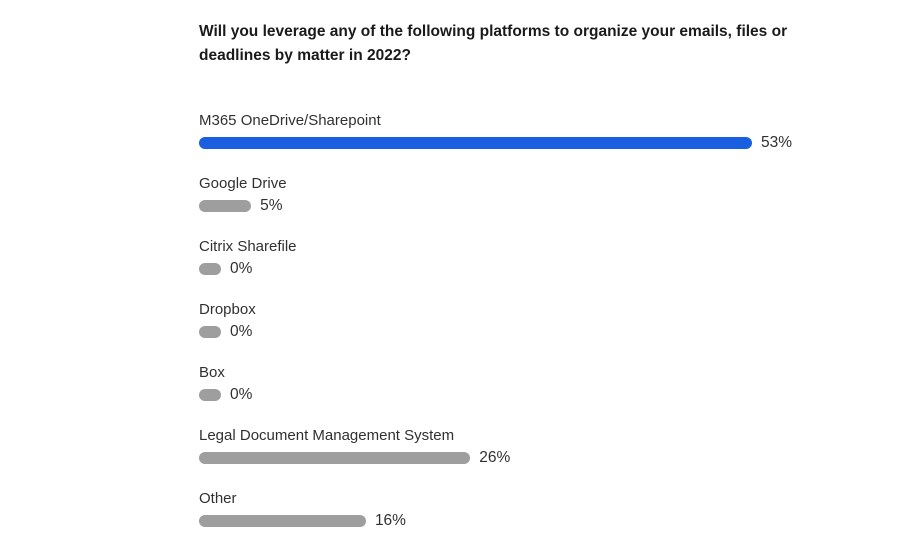 The width and height of the screenshot is (903, 553). What do you see at coordinates (212, 372) in the screenshot?
I see `option-label: Box` at bounding box center [212, 372].